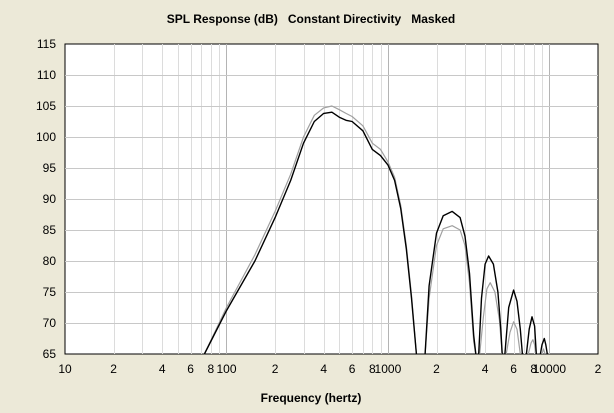 The image size is (614, 413). I want to click on x-tick-label: 100, so click(226, 369).